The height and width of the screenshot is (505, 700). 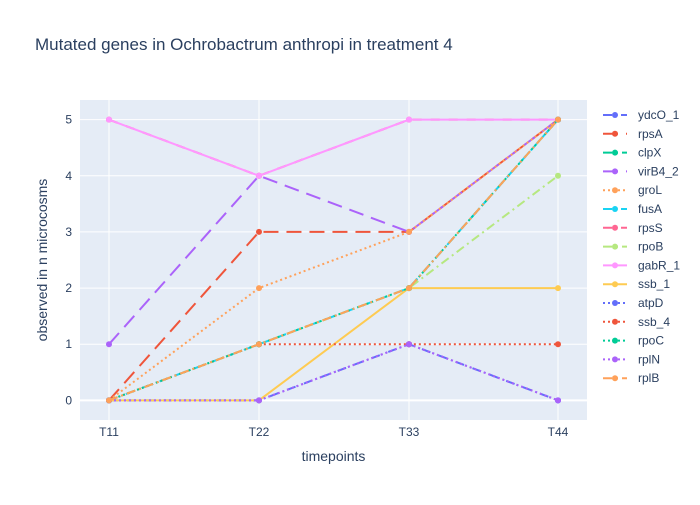 I want to click on legend-label: rpoB, so click(x=650, y=247).